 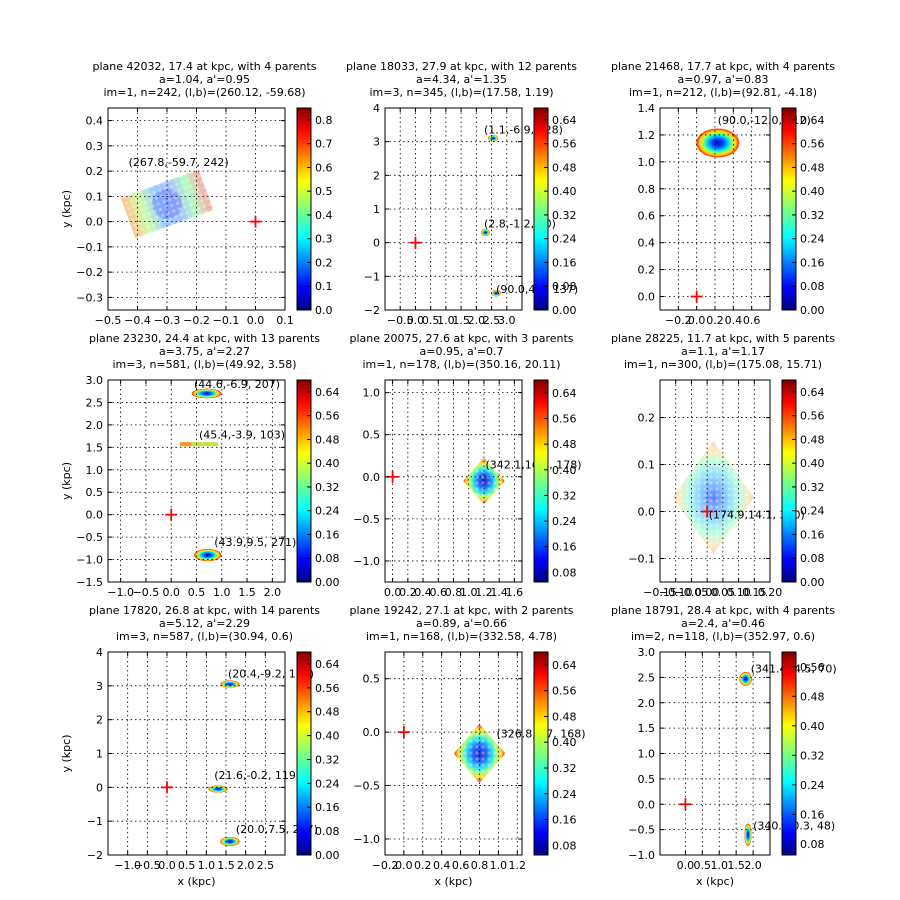 What do you see at coordinates (273, 592) in the screenshot?
I see `x-tick-label: 2.0` at bounding box center [273, 592].